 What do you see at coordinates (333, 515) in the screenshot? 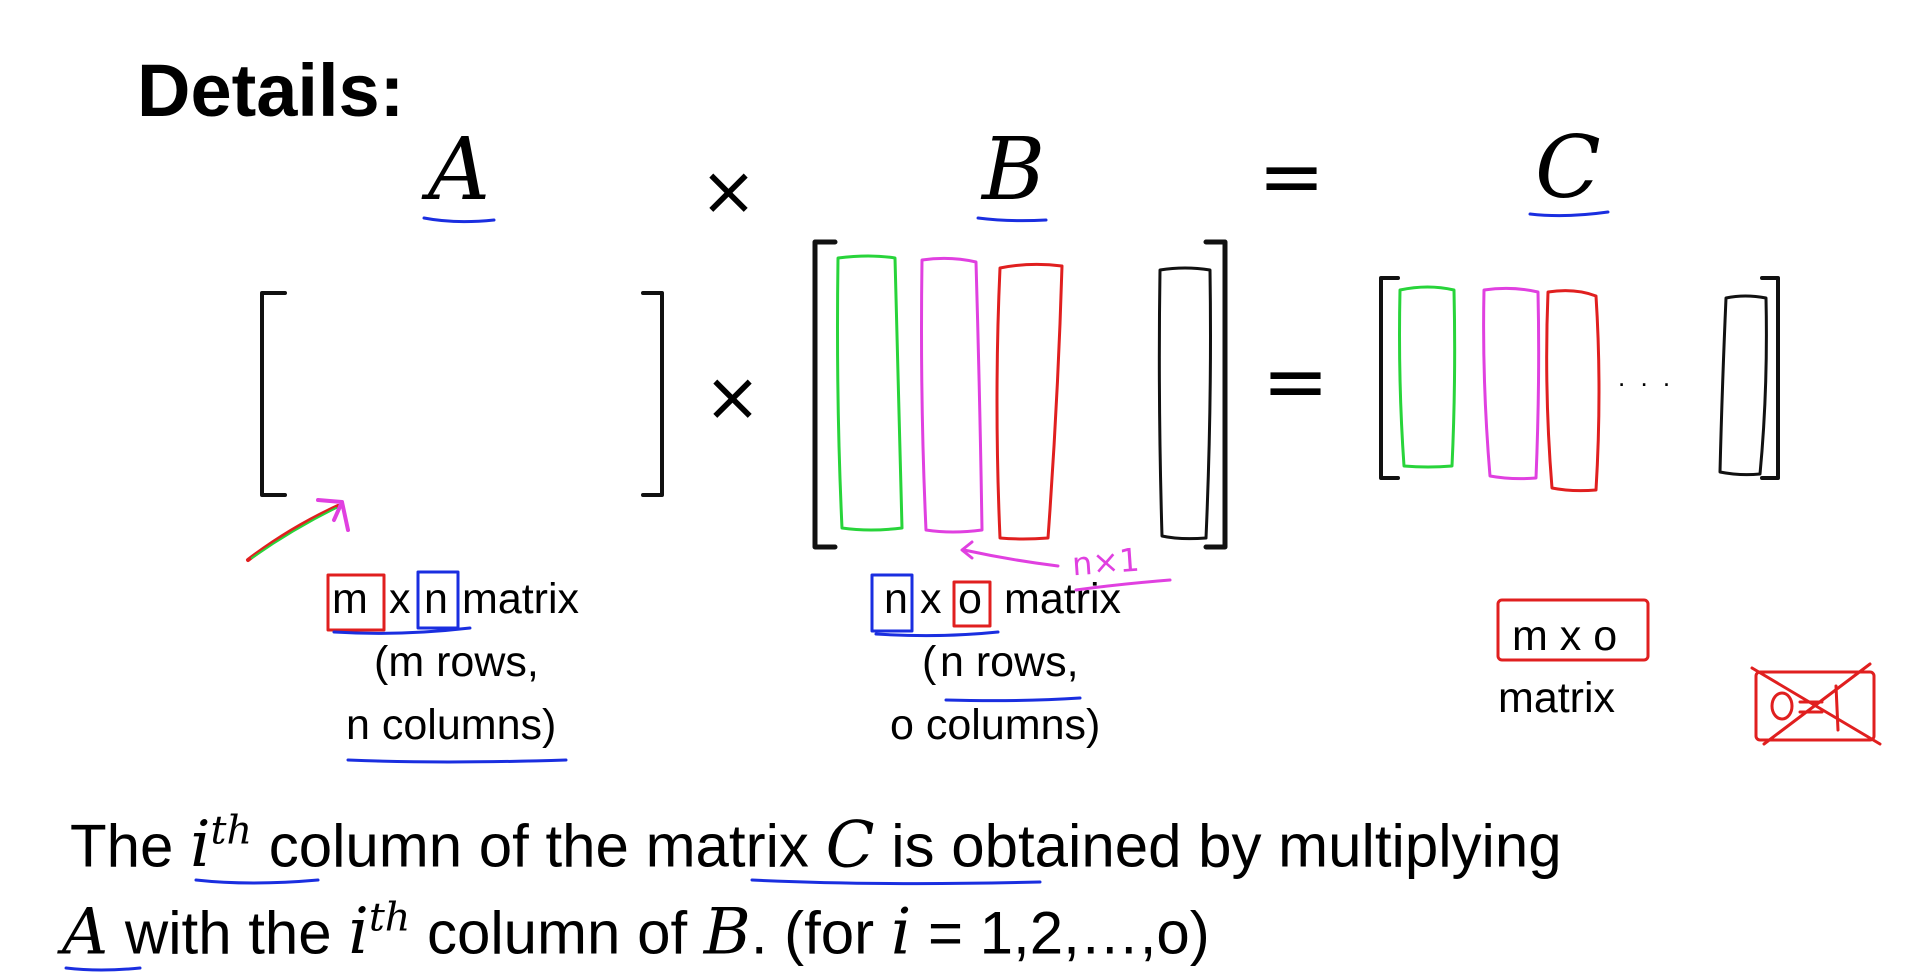
I see `arrow-head-magenta` at bounding box center [333, 515].